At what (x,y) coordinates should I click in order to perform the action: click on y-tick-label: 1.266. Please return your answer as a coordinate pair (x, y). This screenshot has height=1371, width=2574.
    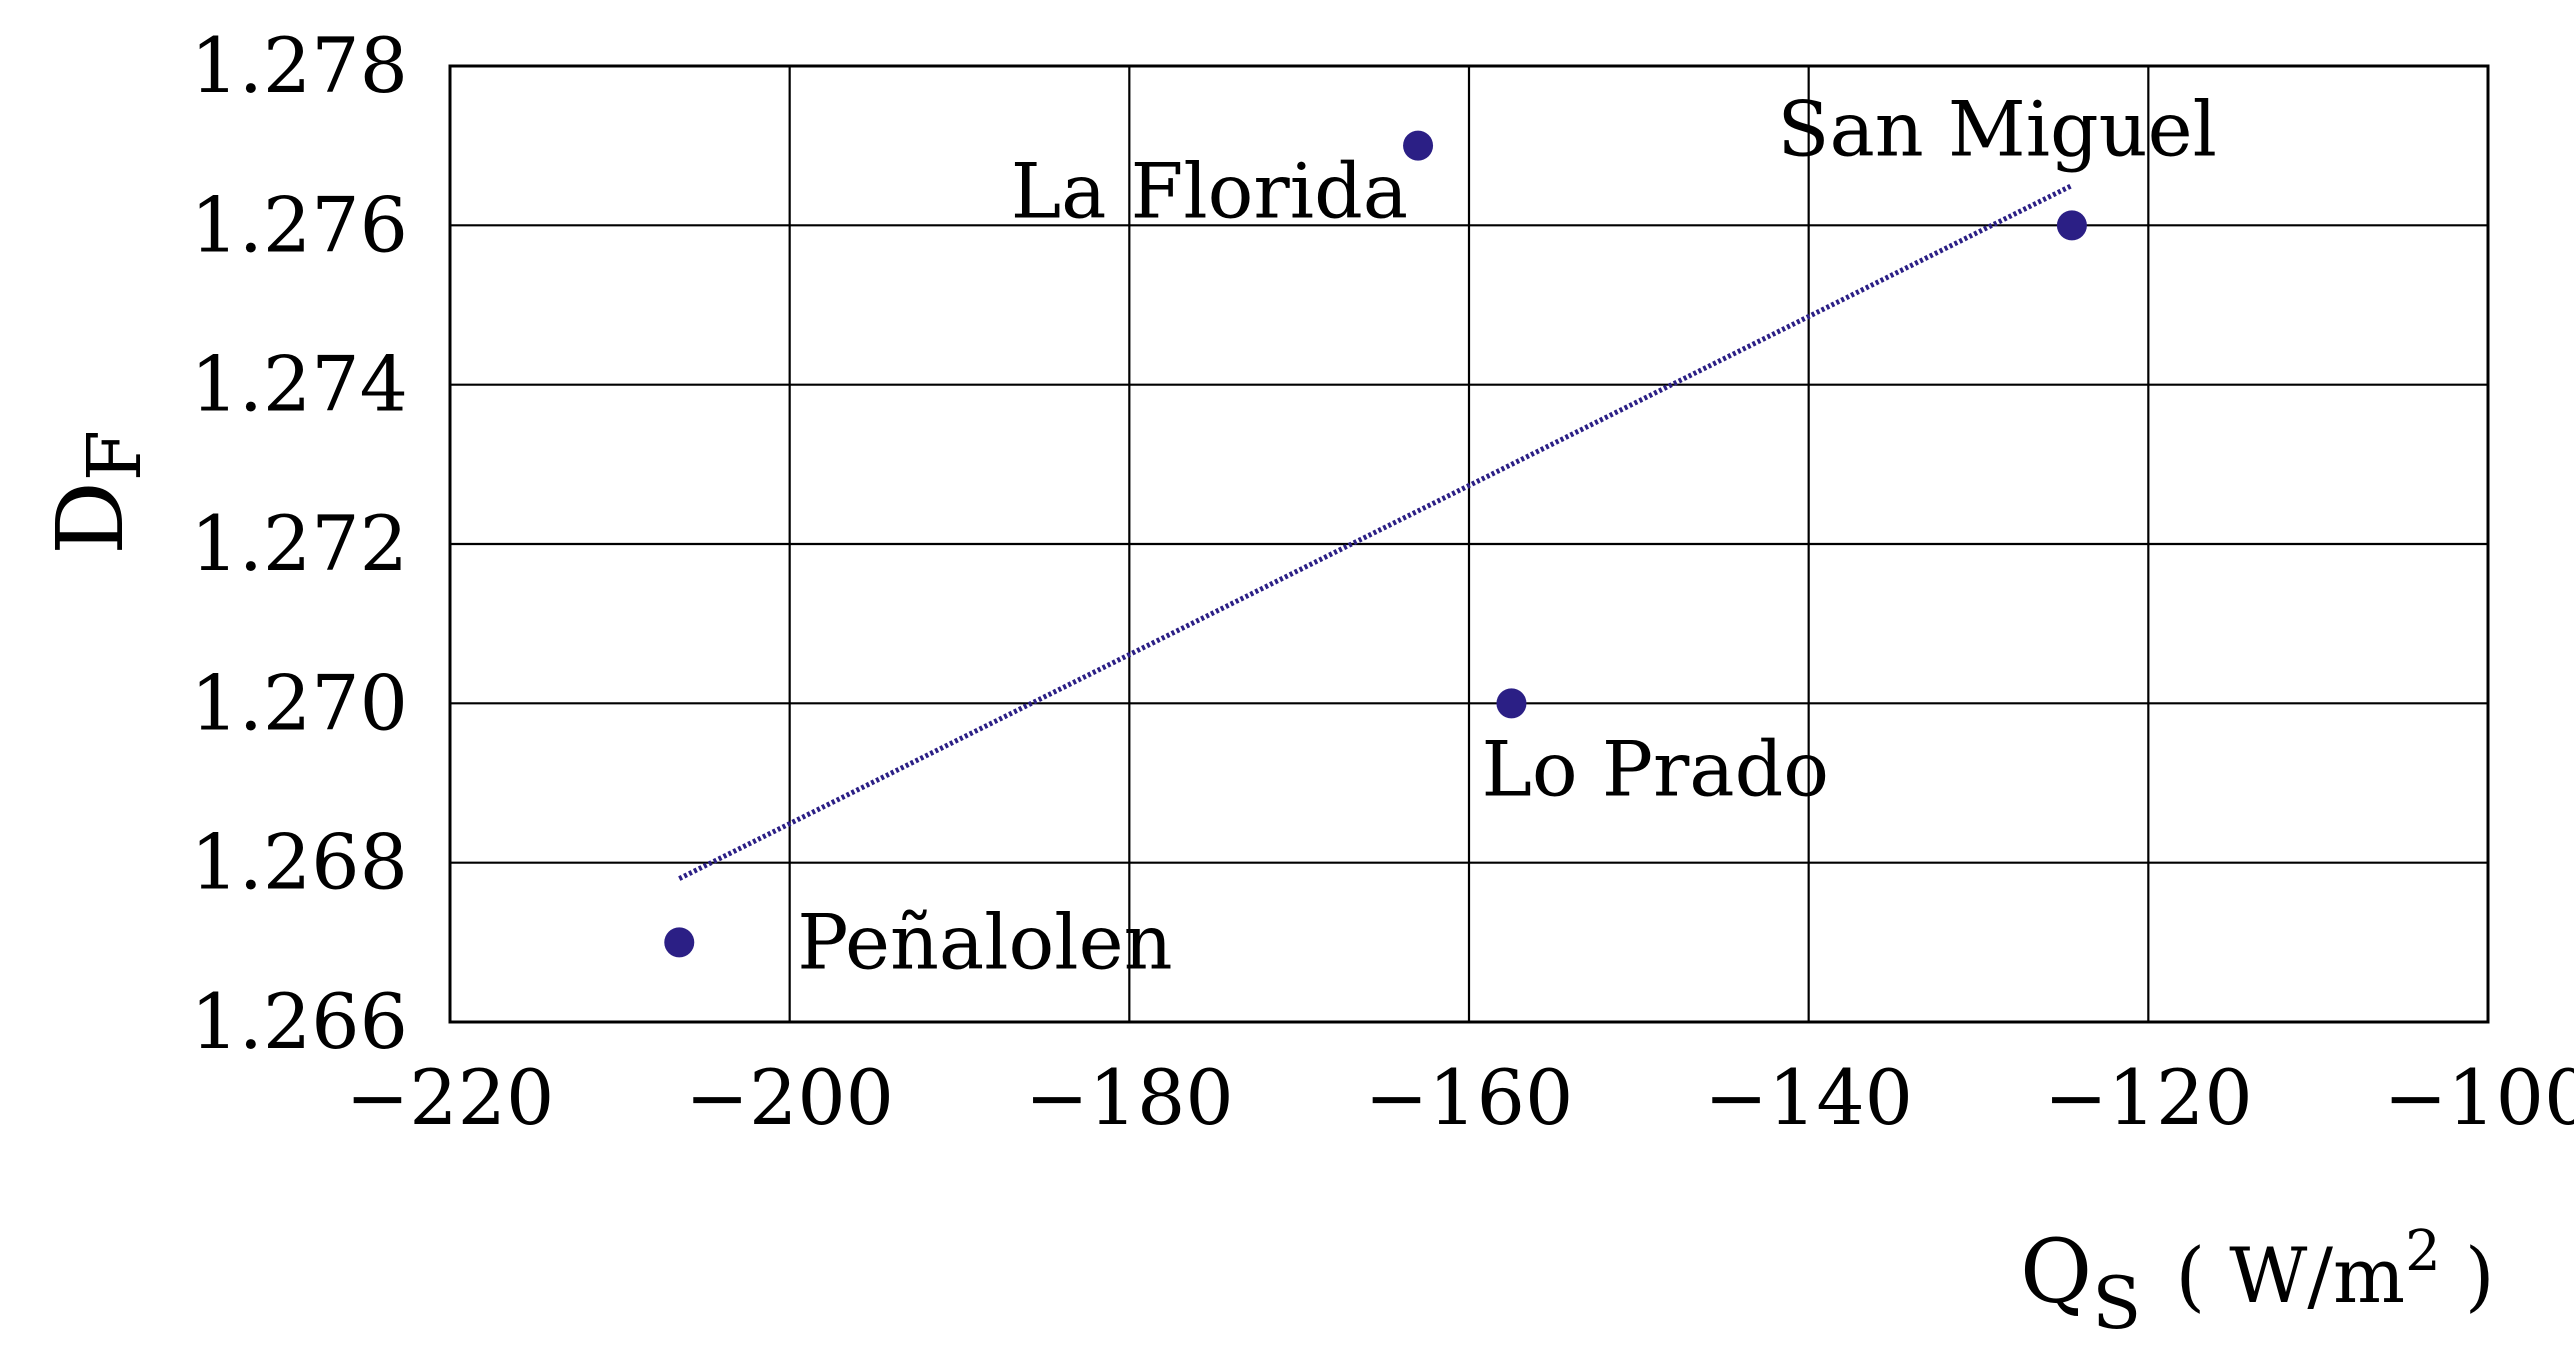
    Looking at the image, I should click on (299, 1021).